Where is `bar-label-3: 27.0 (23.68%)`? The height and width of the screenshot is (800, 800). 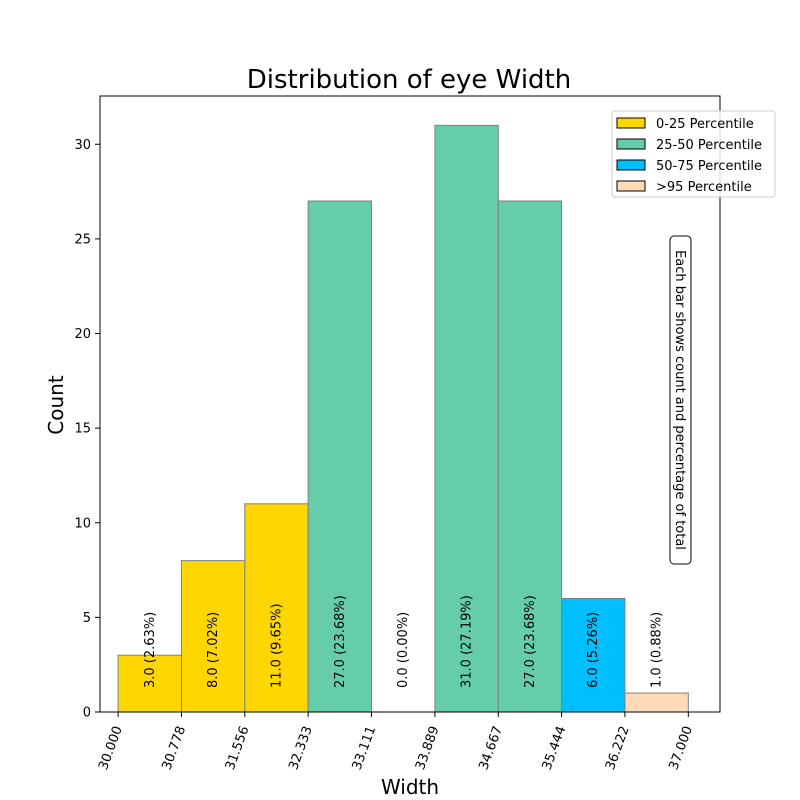 bar-label-3: 27.0 (23.68%) is located at coordinates (340, 641).